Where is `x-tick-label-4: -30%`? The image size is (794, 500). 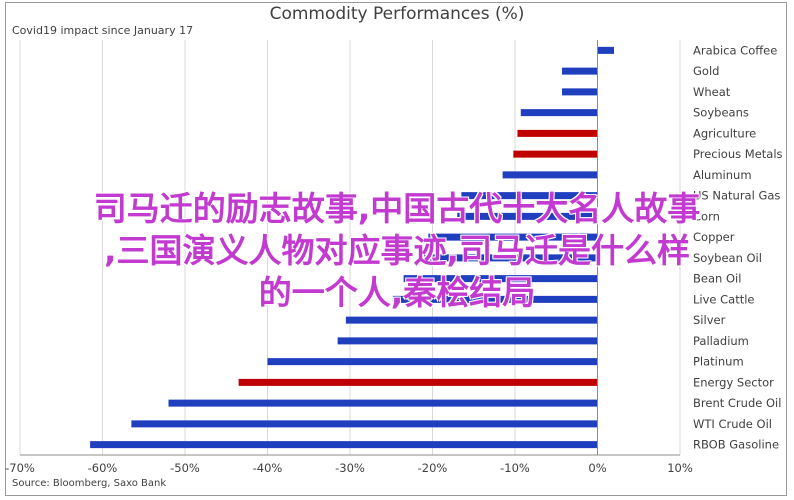
x-tick-label-4: -30% is located at coordinates (350, 468).